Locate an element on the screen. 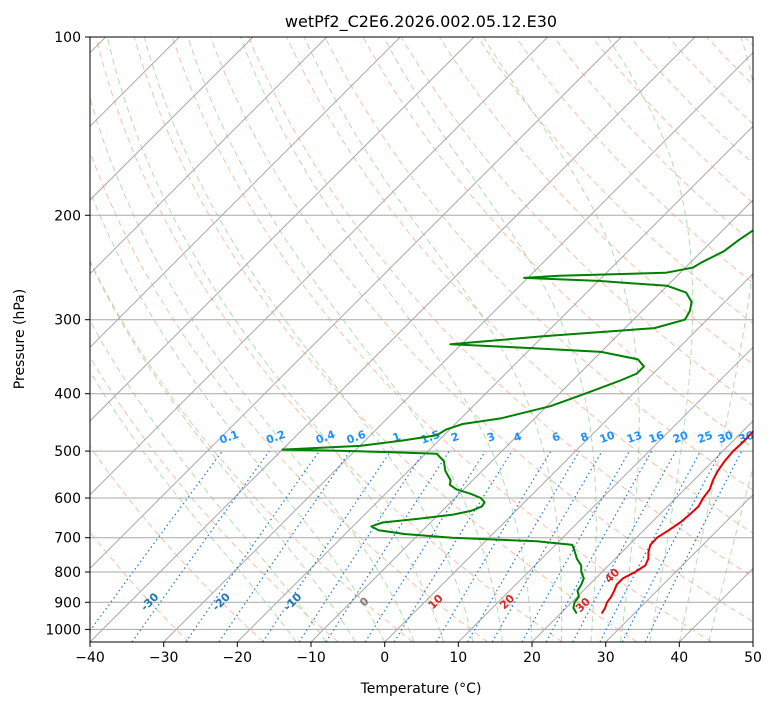 The height and width of the screenshot is (708, 775). dry-adiabat-label: 20 is located at coordinates (507, 602).